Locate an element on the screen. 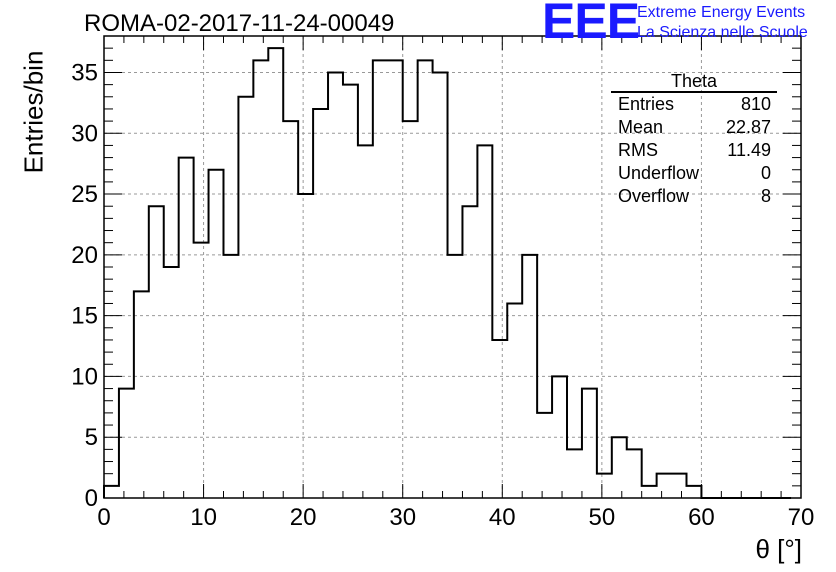 The image size is (836, 572). x-tick-label: 0 is located at coordinates (103, 517).